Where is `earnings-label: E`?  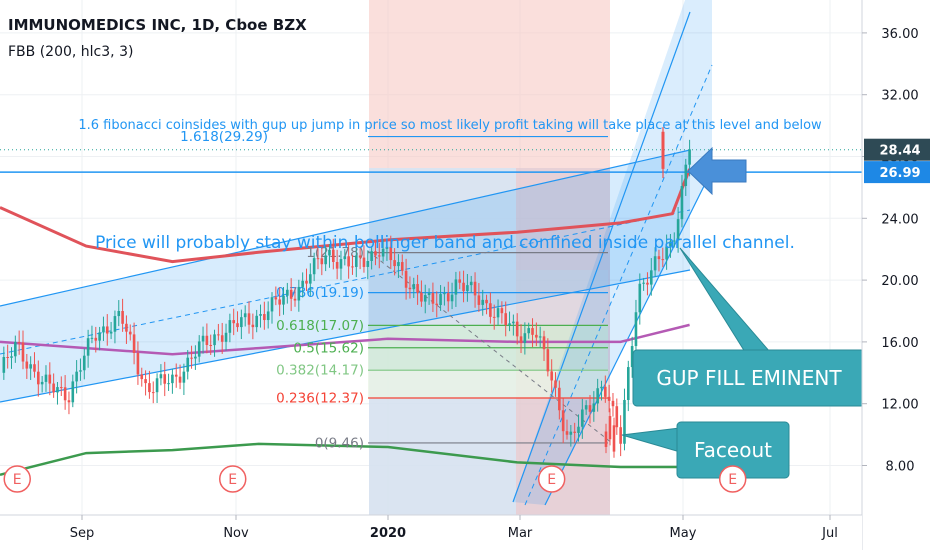 earnings-label: E is located at coordinates (551, 480).